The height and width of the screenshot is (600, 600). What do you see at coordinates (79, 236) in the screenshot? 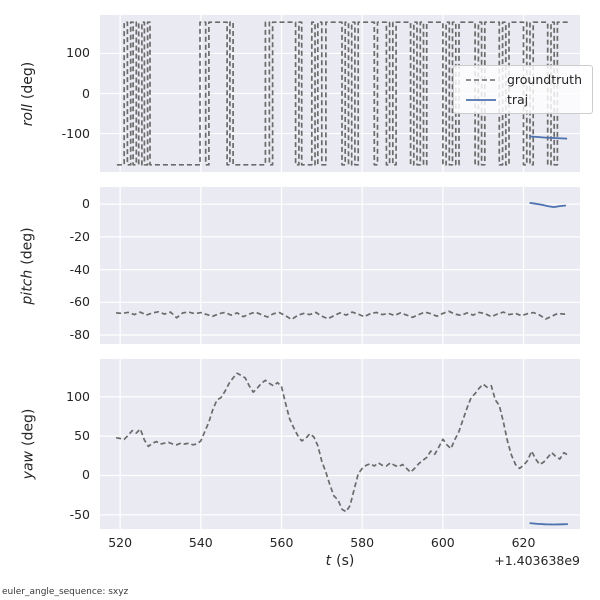
I see `y-tick-label: -20` at bounding box center [79, 236].